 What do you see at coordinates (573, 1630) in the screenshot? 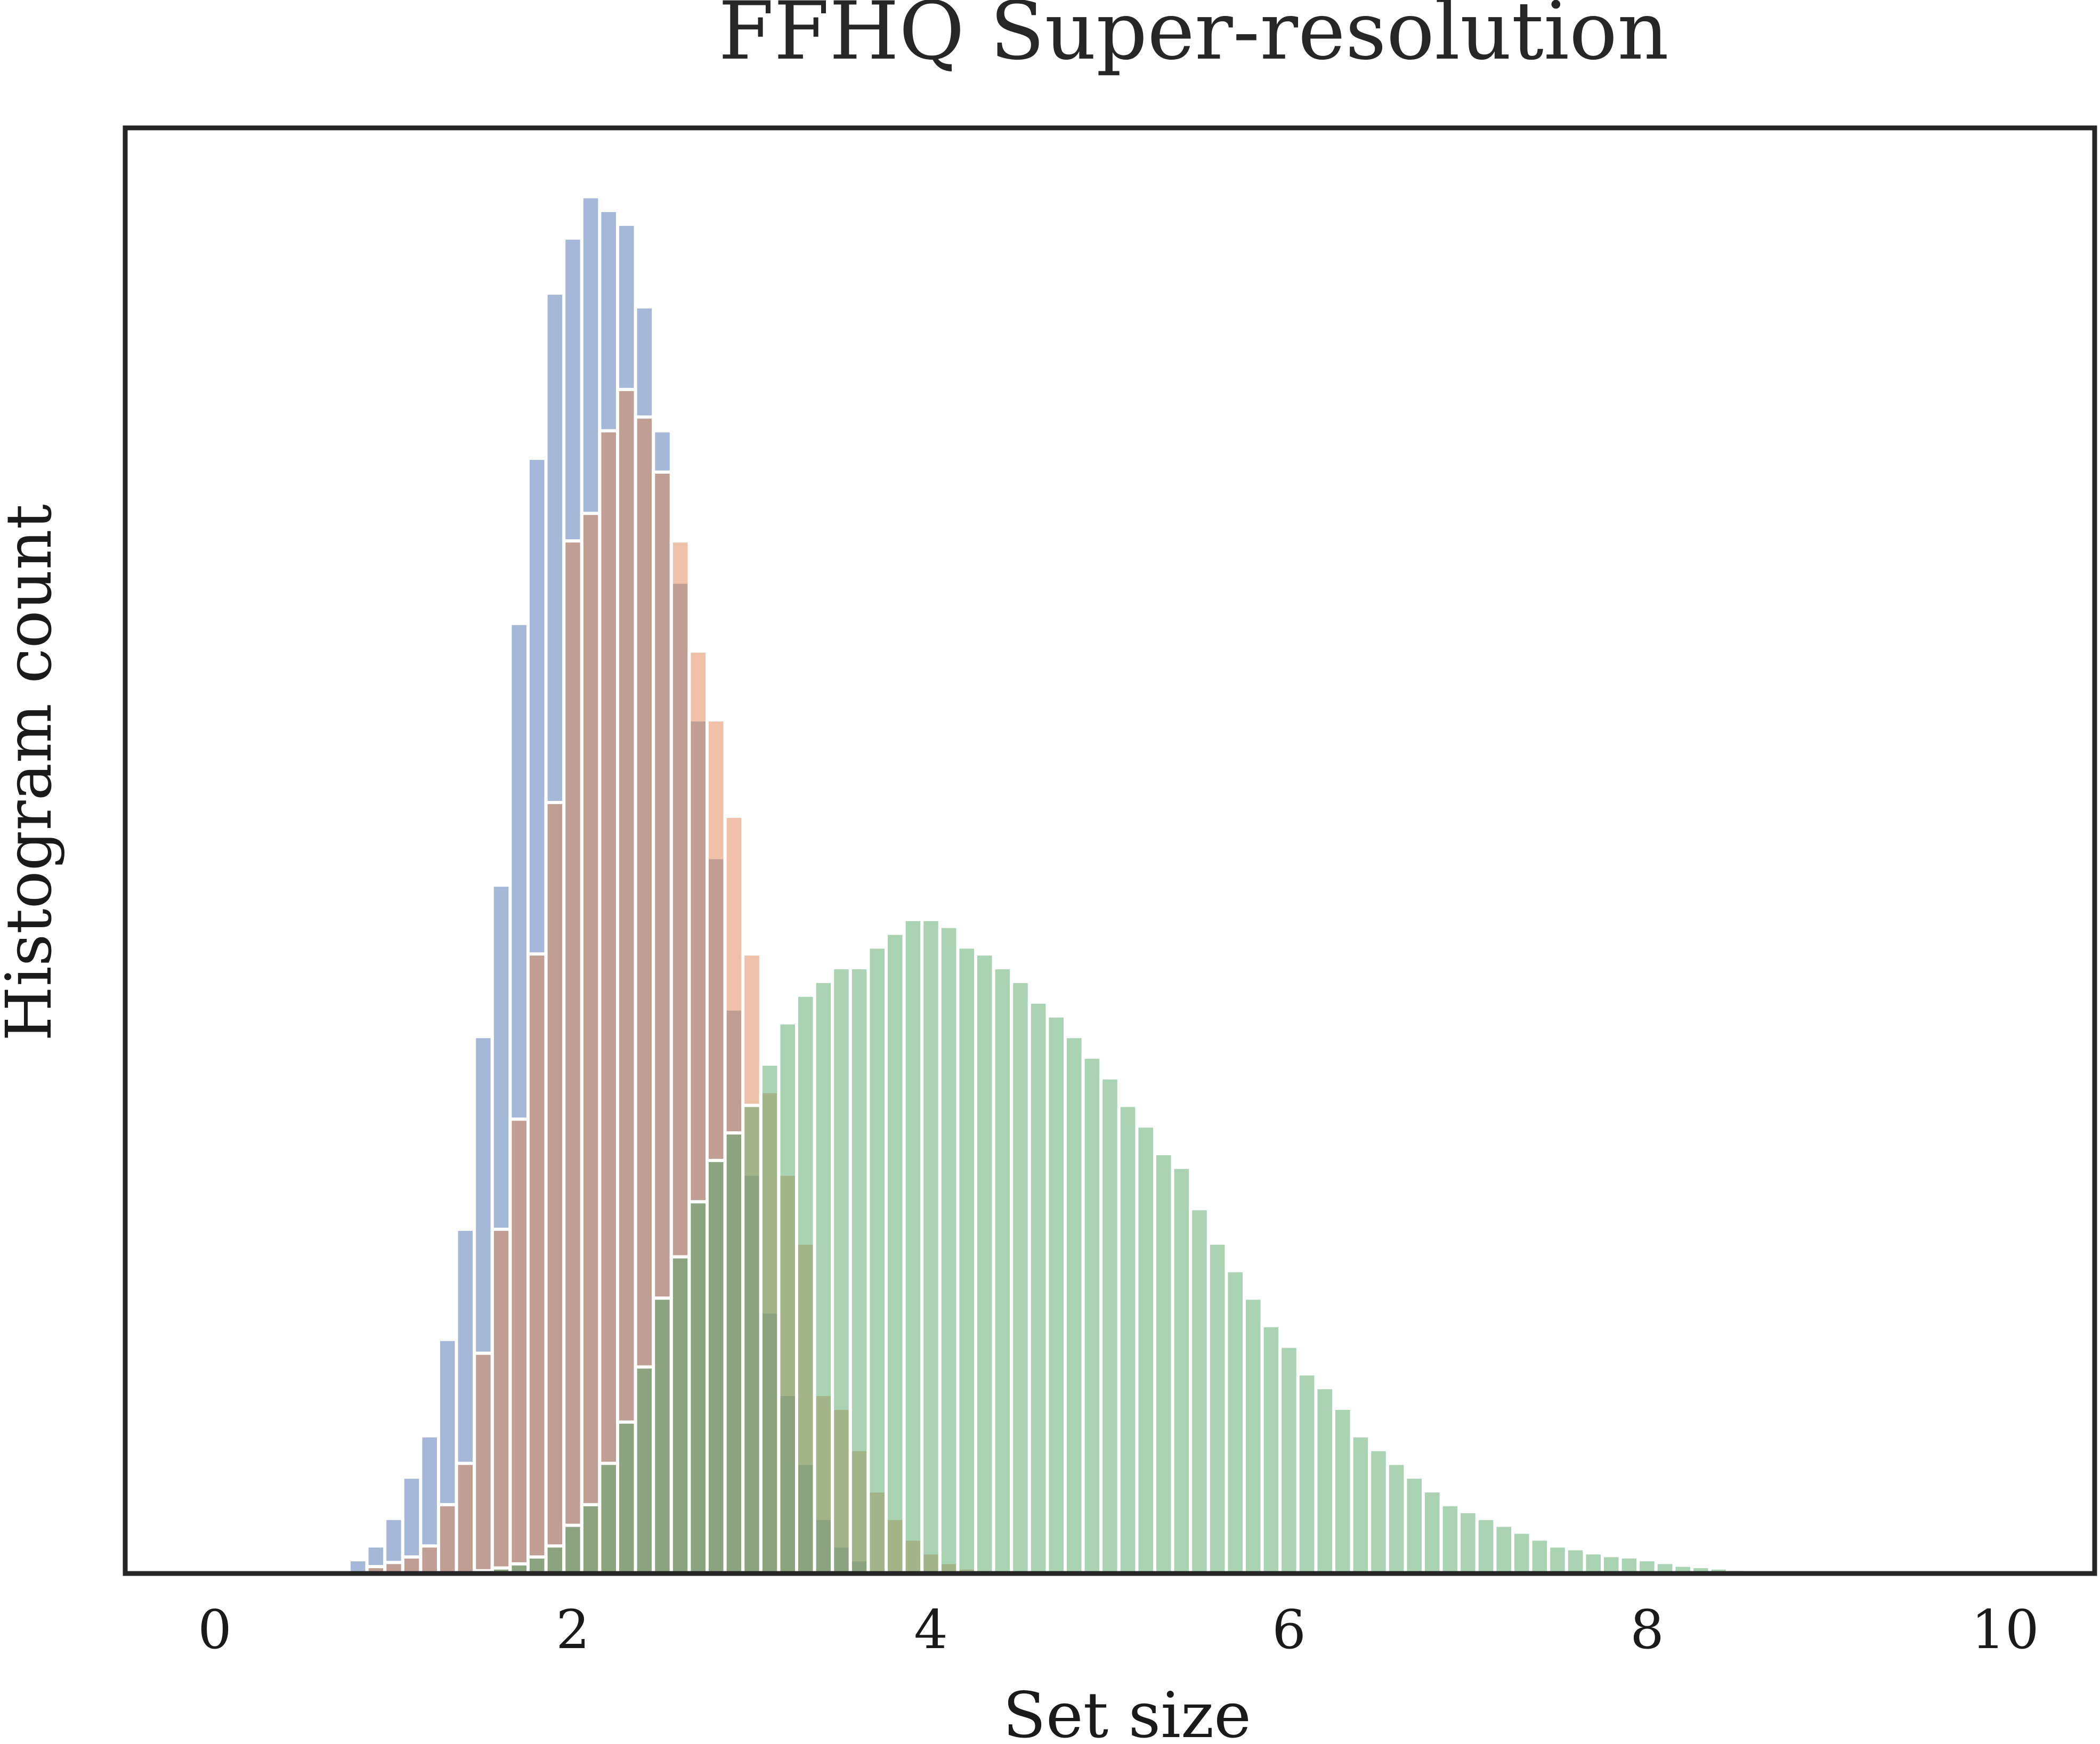
I see `x-tick-label: 2` at bounding box center [573, 1630].